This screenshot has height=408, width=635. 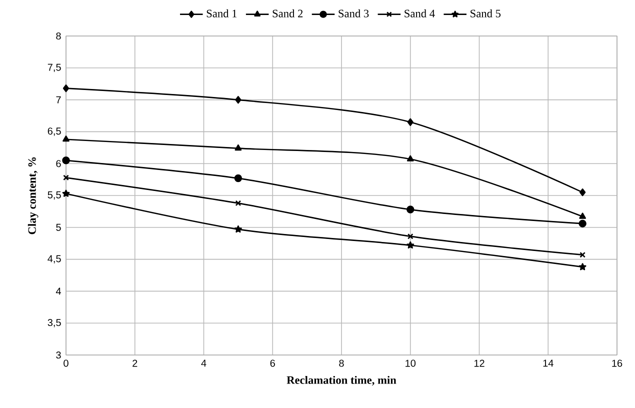 I want to click on y-tick-label: 7,5, so click(x=54, y=68).